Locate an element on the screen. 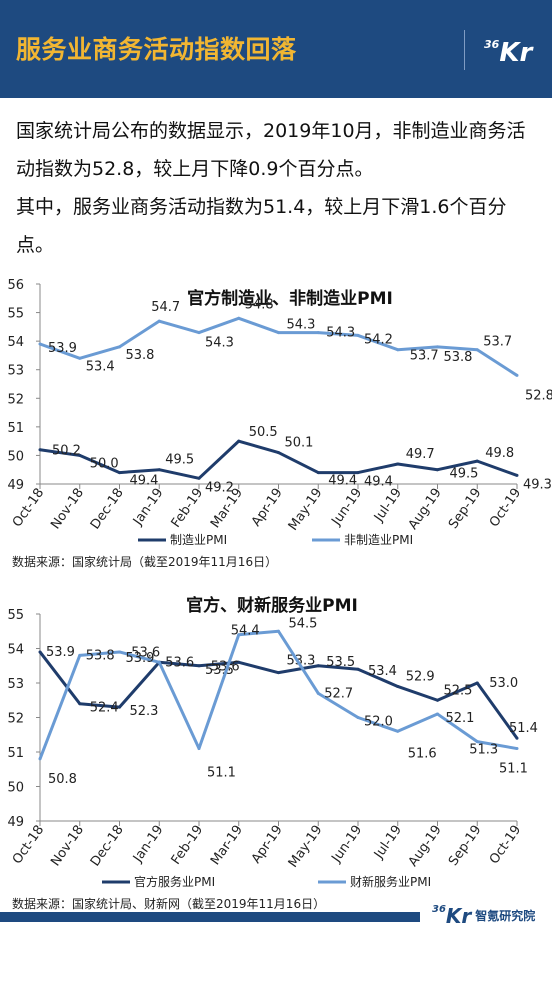  data-label: 50.1 is located at coordinates (299, 443).